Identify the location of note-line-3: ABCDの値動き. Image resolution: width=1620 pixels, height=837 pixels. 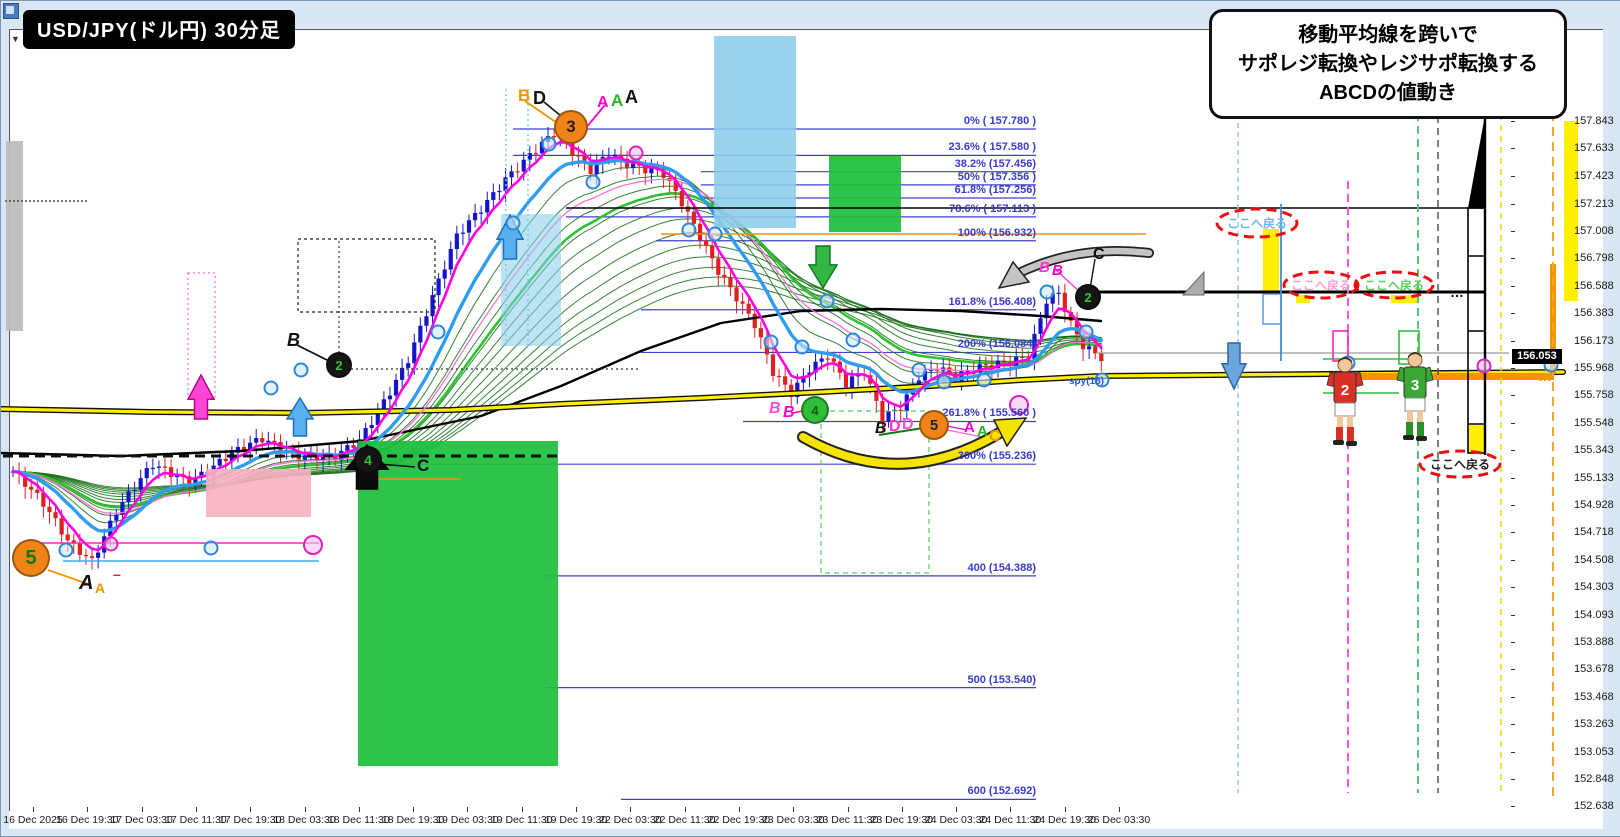
(1388, 92).